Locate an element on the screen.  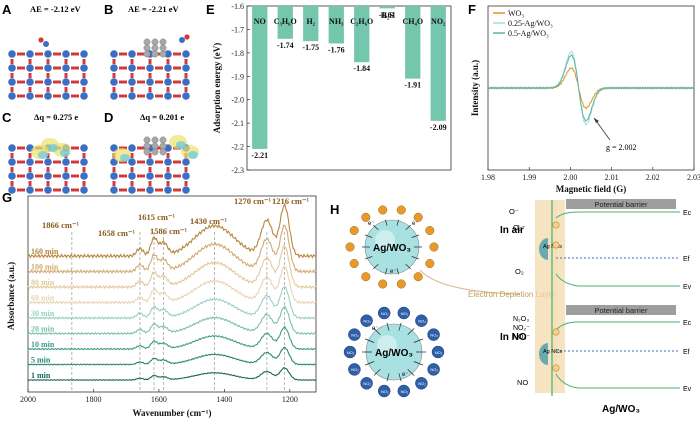
bar-category-label: CH₄O is located at coordinates (412, 21).